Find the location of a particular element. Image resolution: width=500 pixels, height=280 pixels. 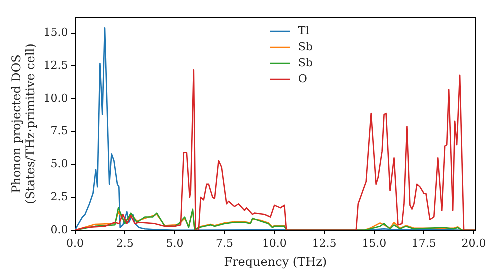

x-tick-label: 12.5 is located at coordinates (324, 243).